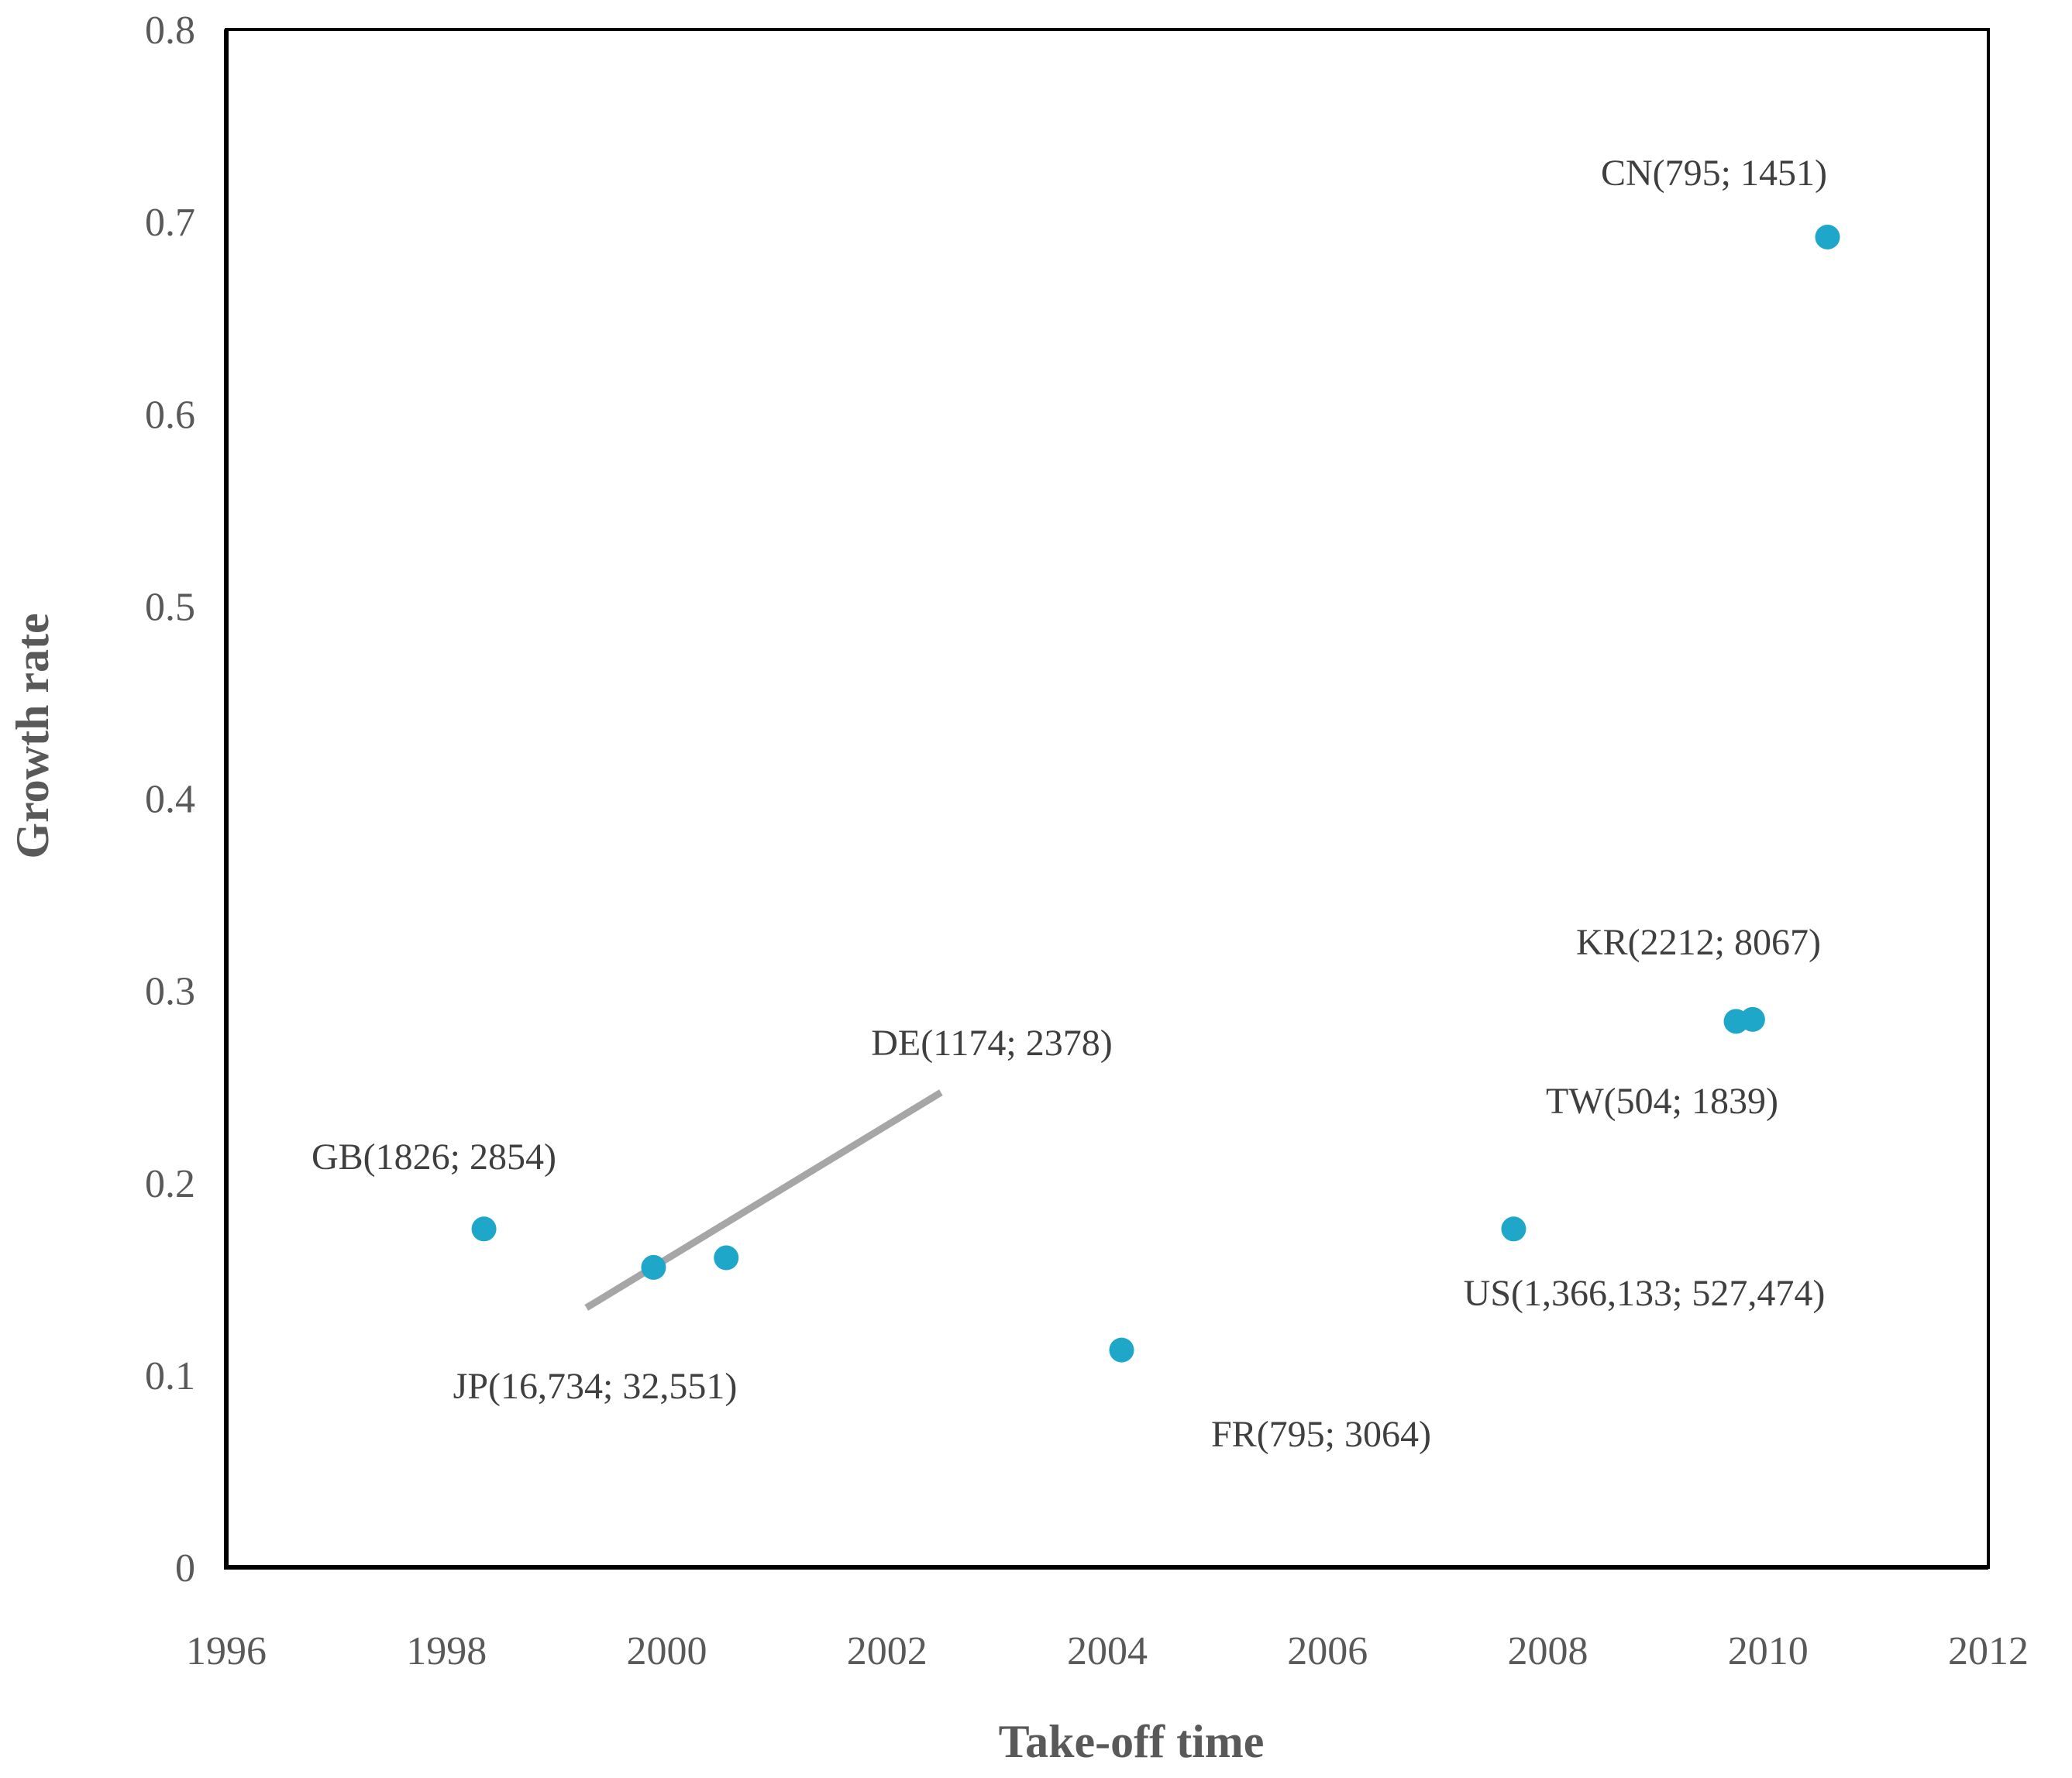 This screenshot has width=2072, height=1778. I want to click on data-point-GB, so click(484, 1229).